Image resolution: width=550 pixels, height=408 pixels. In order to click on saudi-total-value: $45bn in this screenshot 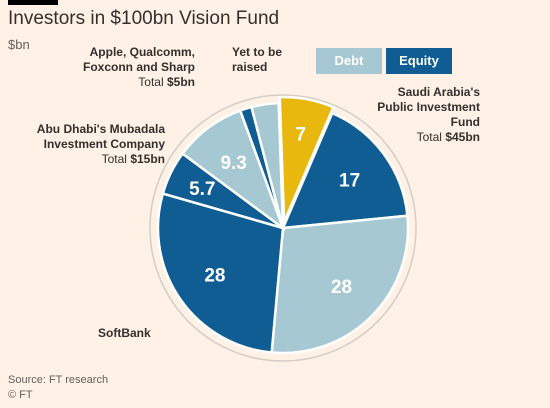, I will do `click(462, 137)`.